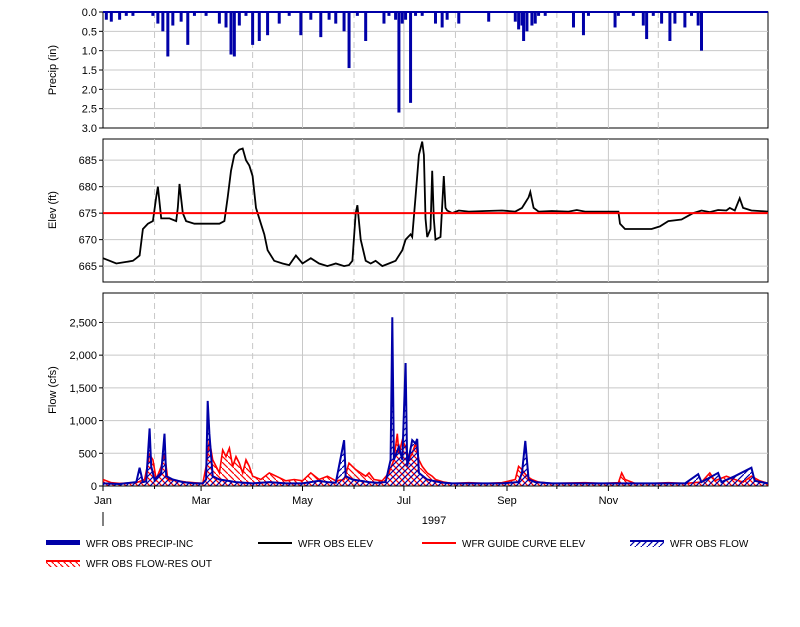 The width and height of the screenshot is (800, 627). I want to click on y-tick-label: 3.0, so click(89, 129).